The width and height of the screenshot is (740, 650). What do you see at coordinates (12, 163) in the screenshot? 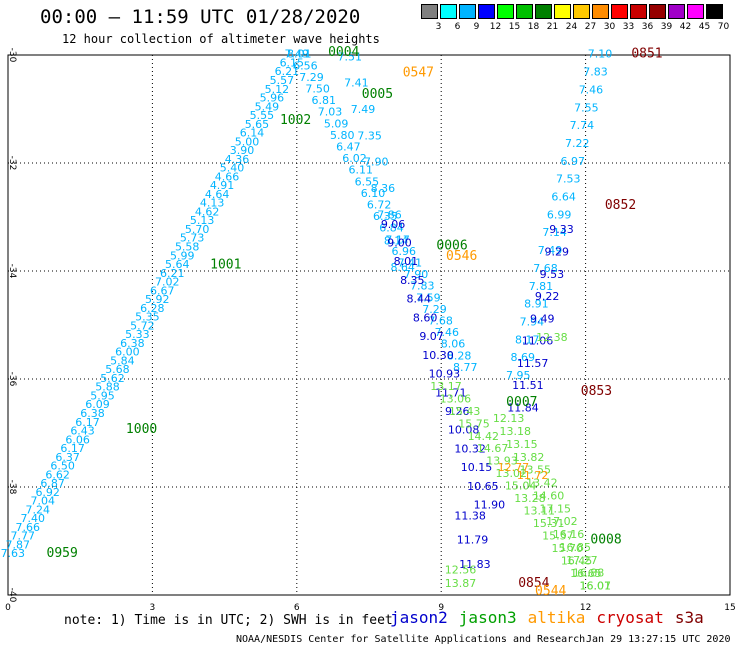
I see `y-tick-label: -32` at bounding box center [12, 163].